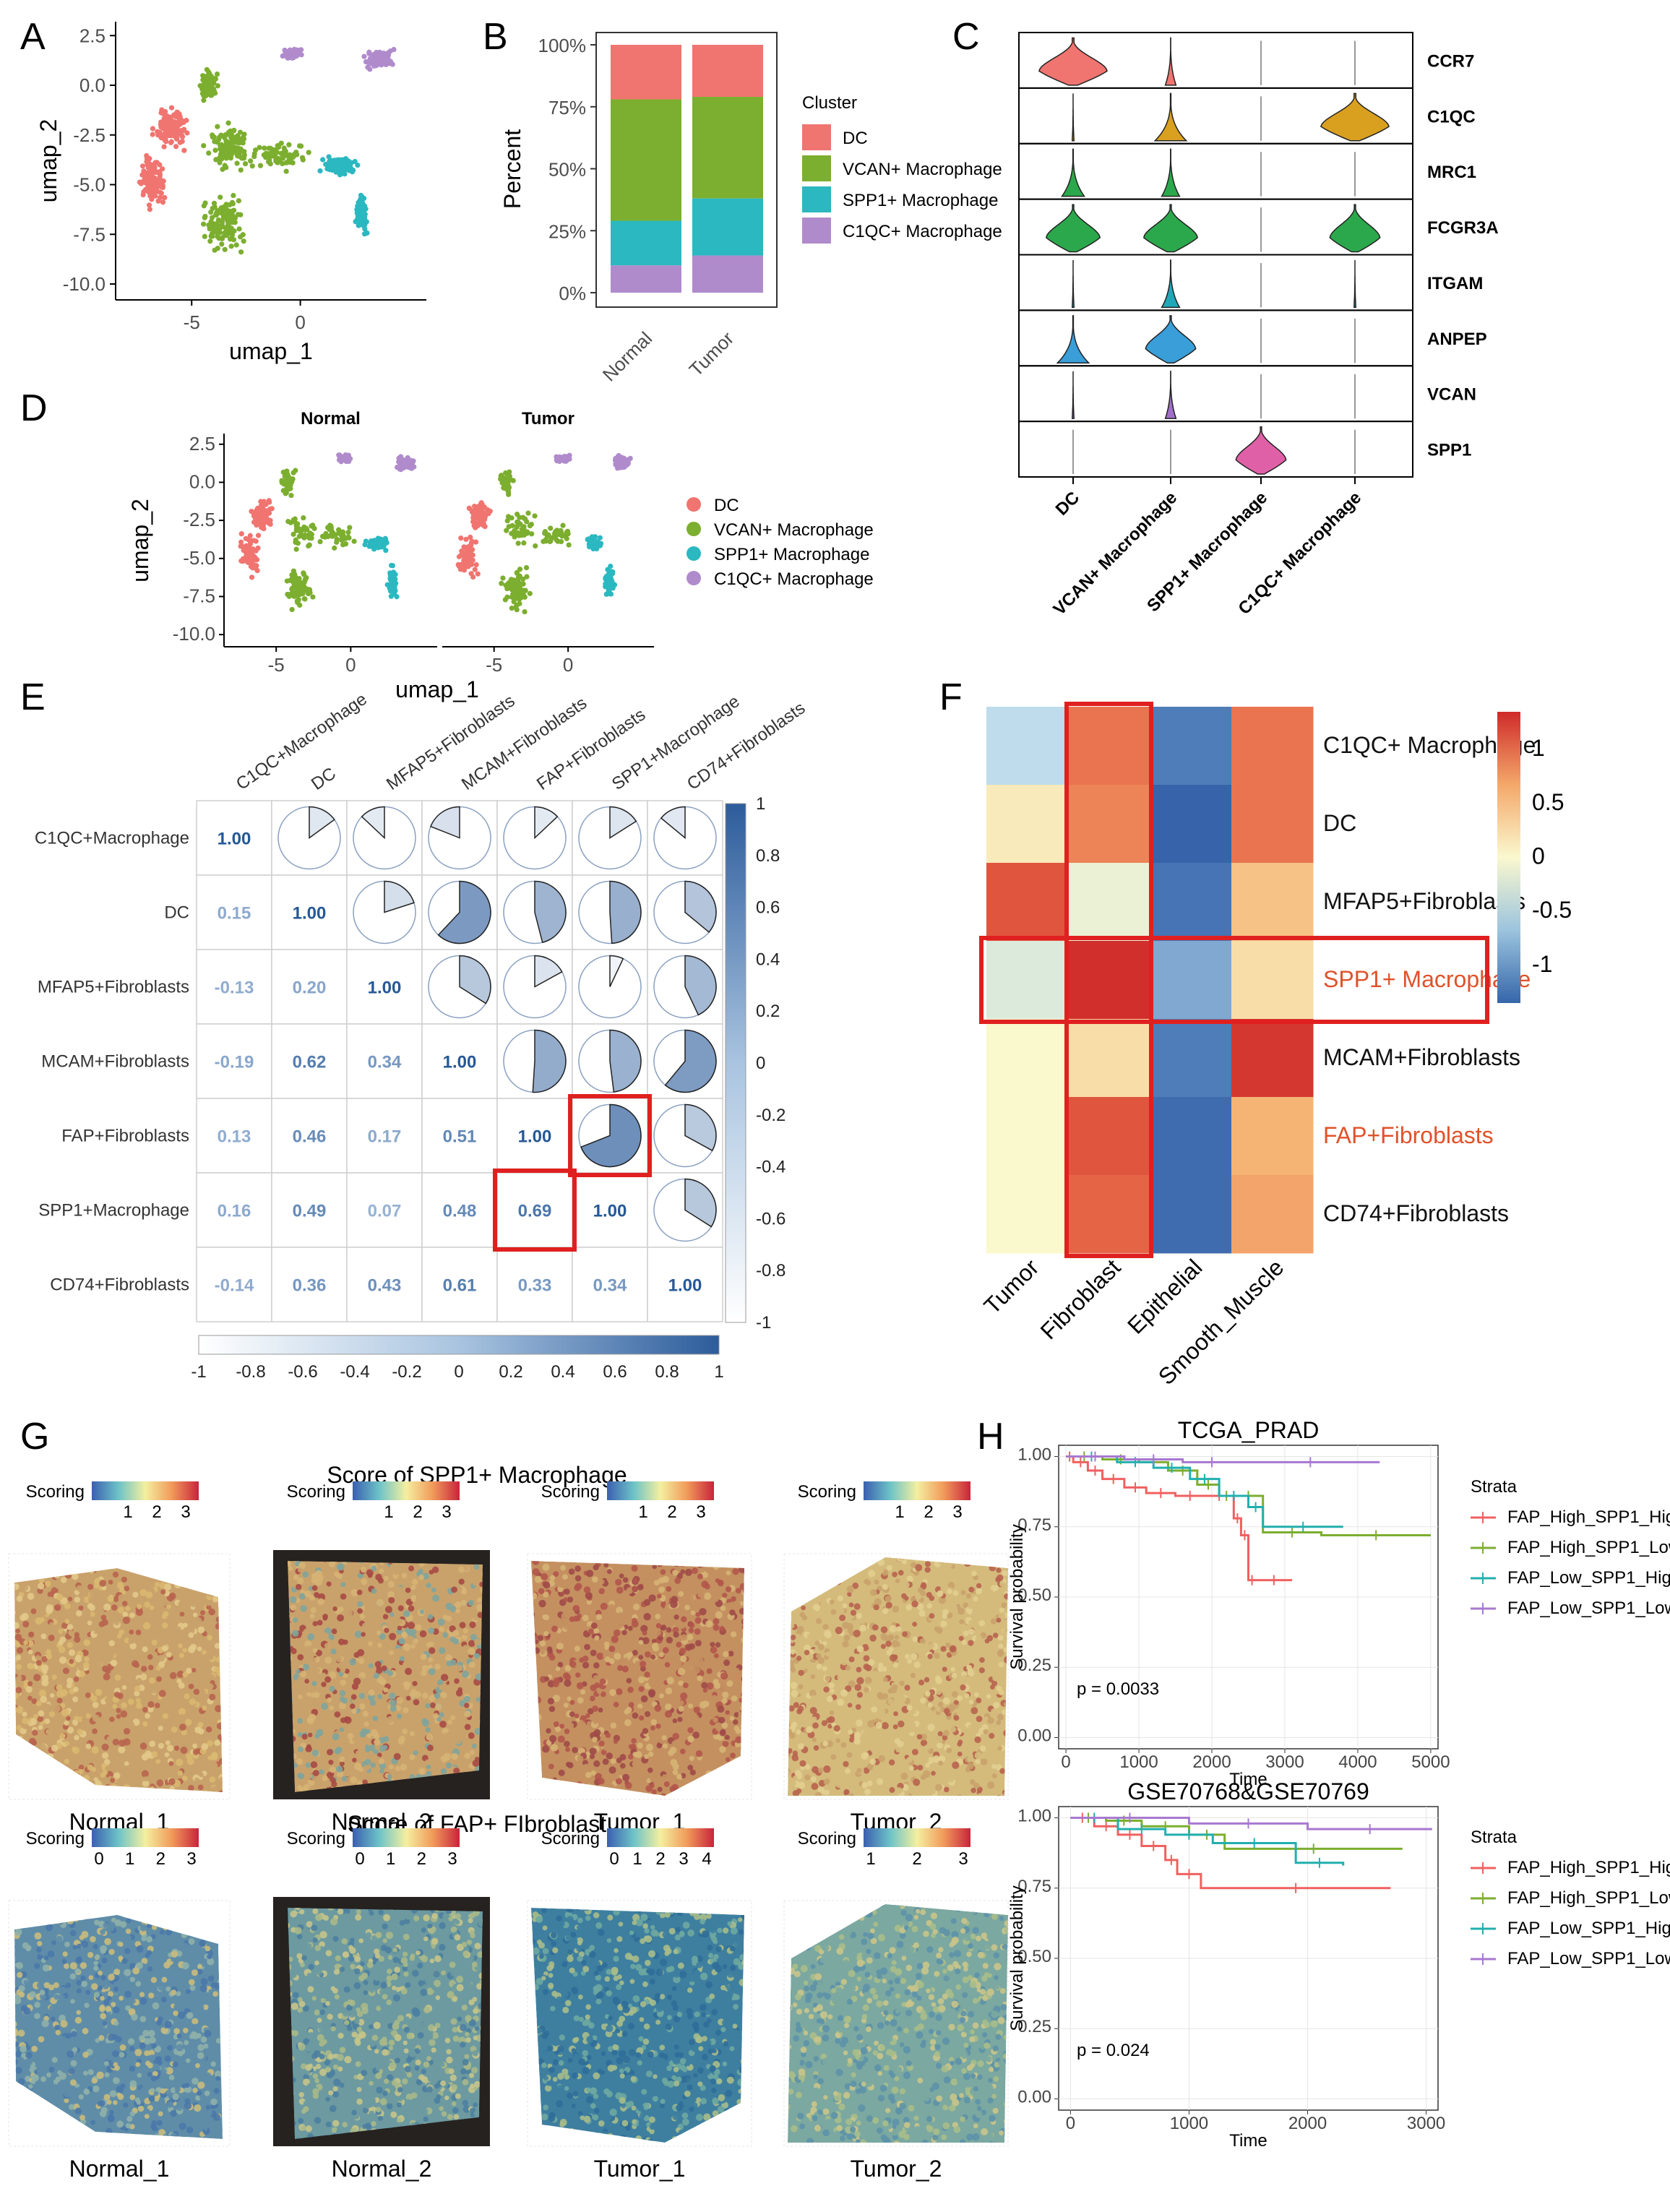  Describe the element at coordinates (33, 37) in the screenshot. I see `panel-label-a: A` at that location.